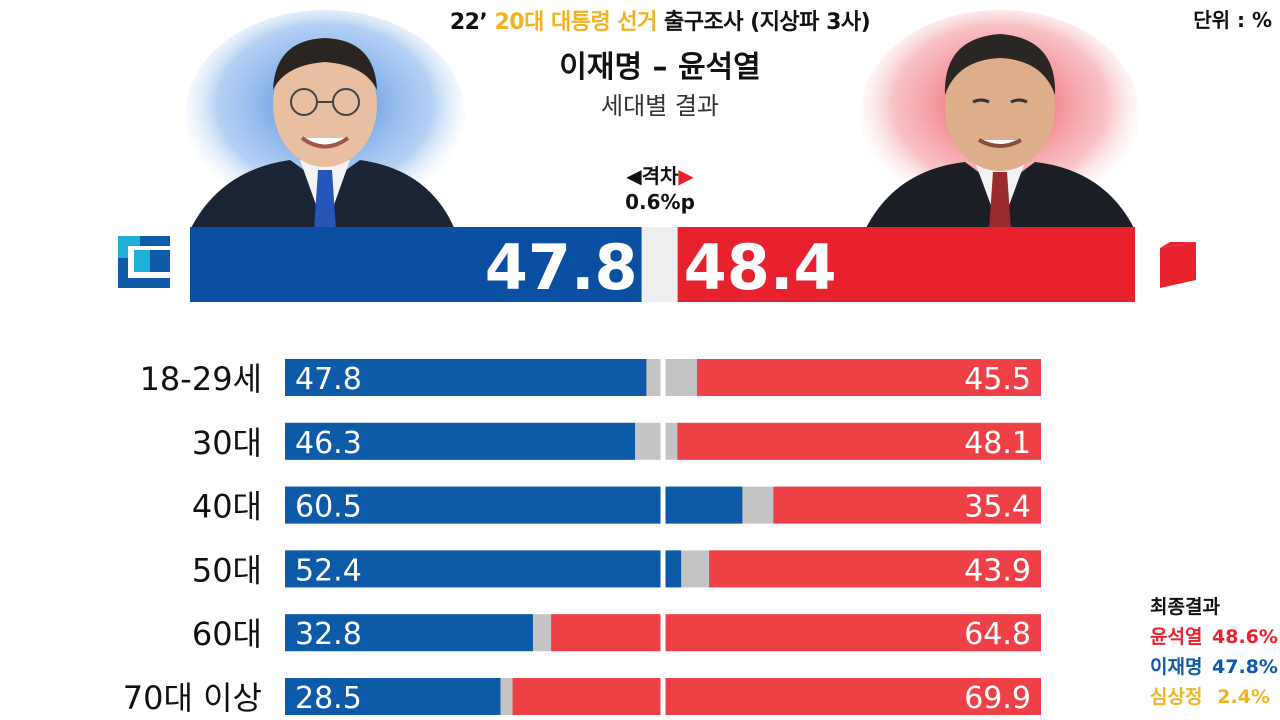  Describe the element at coordinates (325, 120) in the screenshot. I see `lee-portrait` at that location.